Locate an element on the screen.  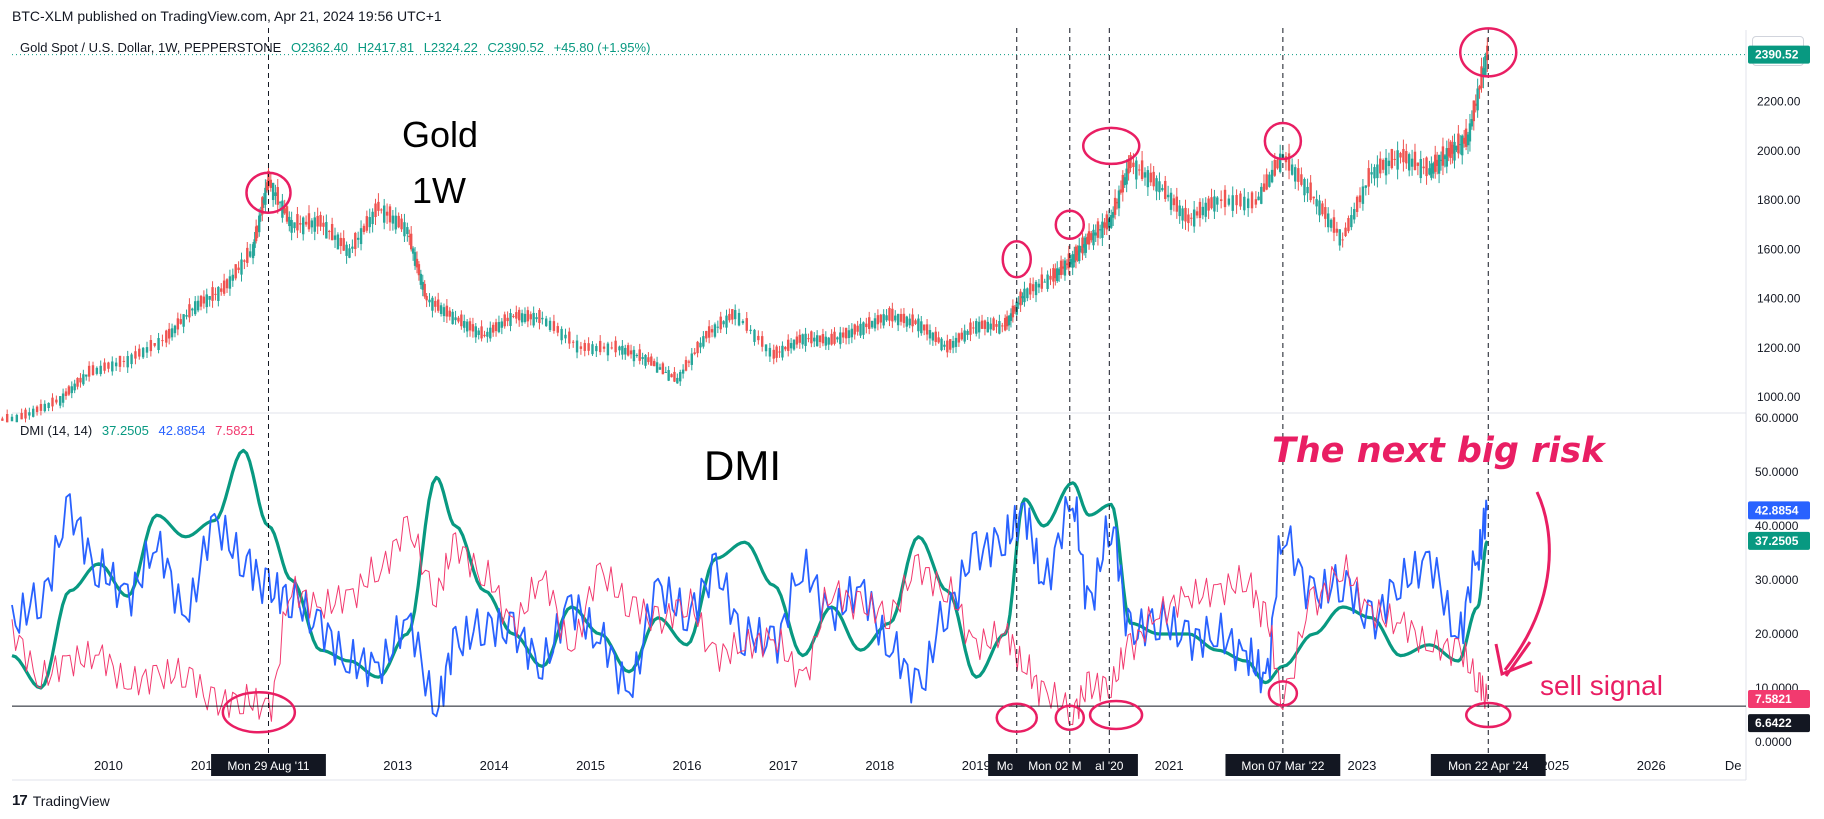
risk-arrow-head is located at coordinates (1513, 660).